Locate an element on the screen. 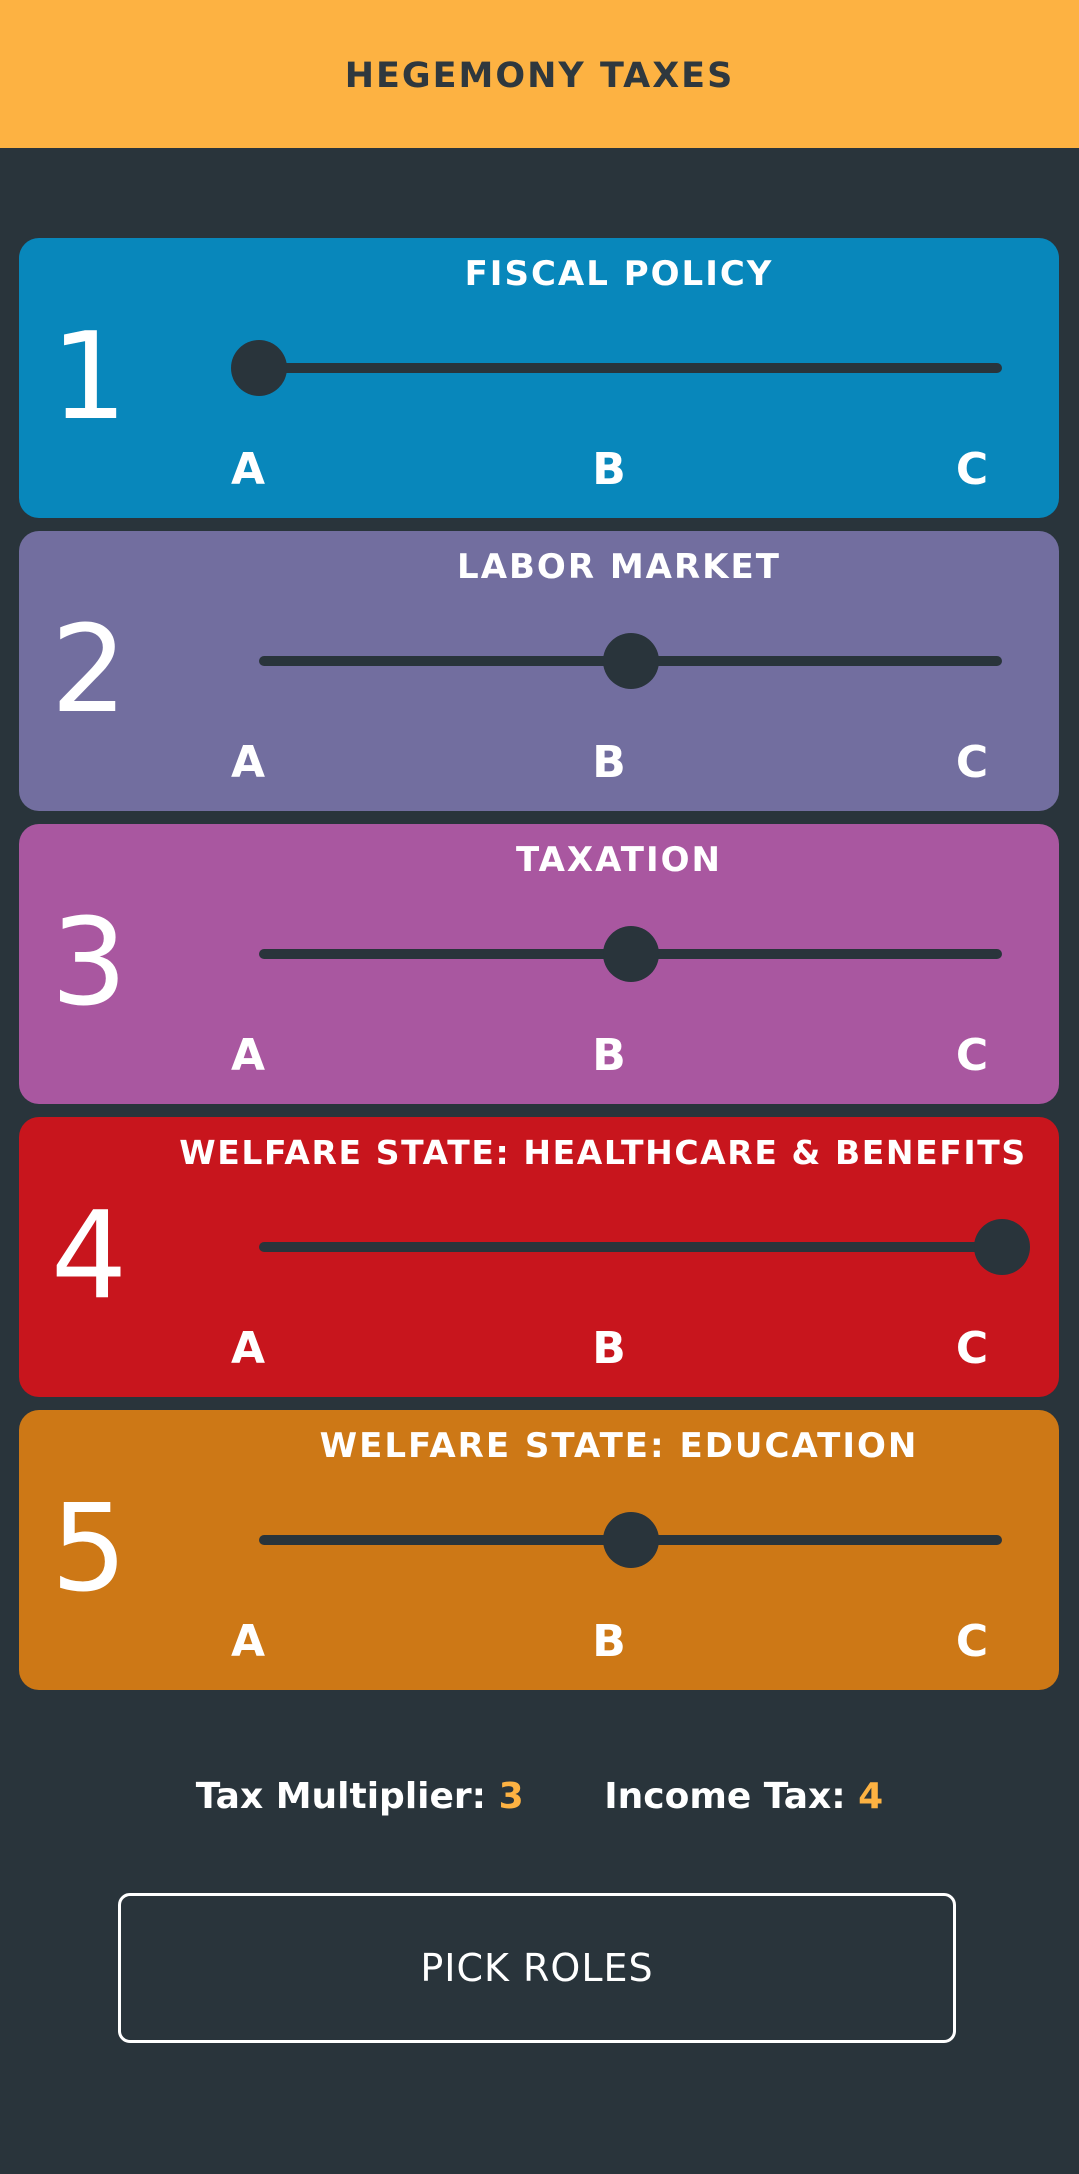 The image size is (1079, 2174). policy-number: 3 is located at coordinates (89, 963).